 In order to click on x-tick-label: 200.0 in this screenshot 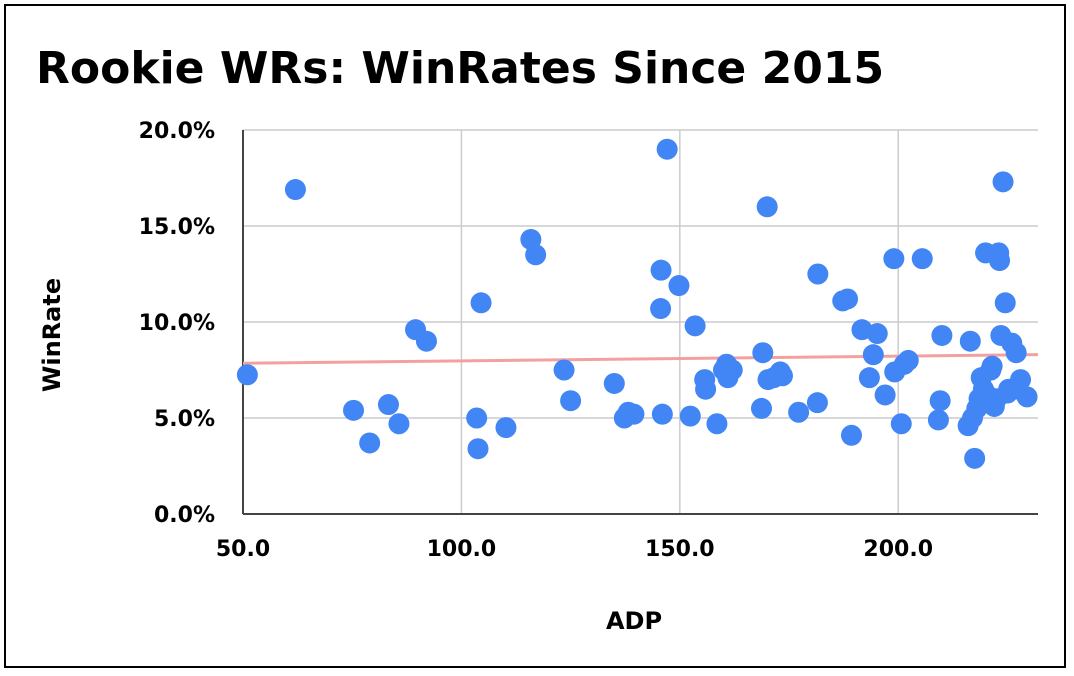, I will do `click(898, 549)`.